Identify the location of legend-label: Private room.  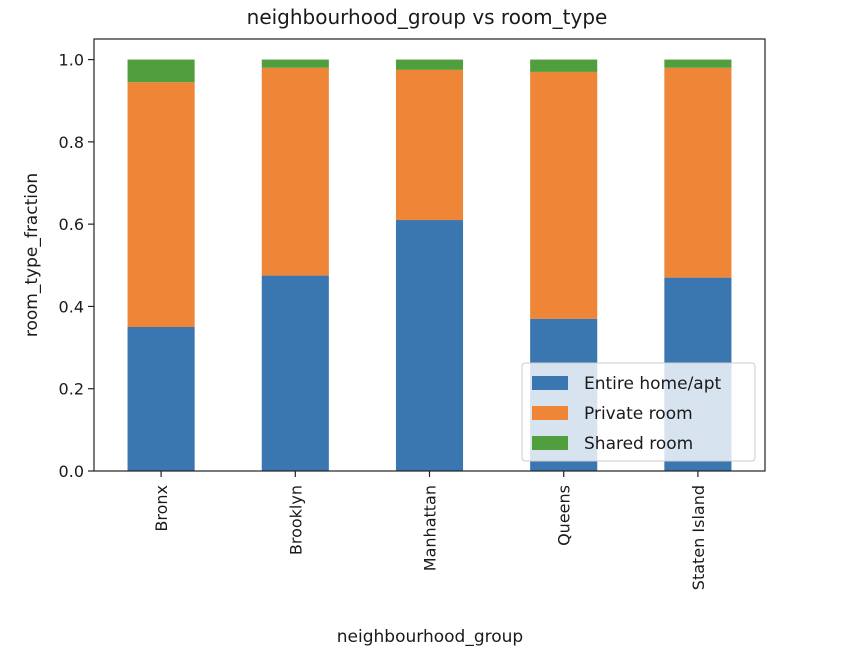
(638, 414).